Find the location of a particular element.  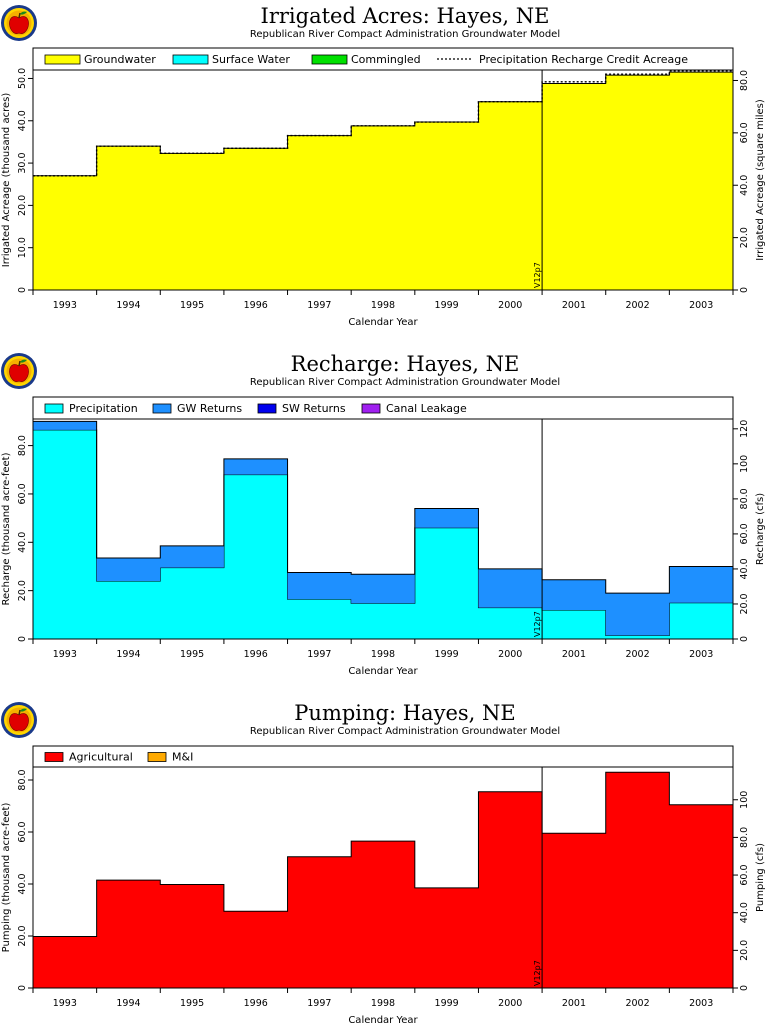

y-axis-label: Irrigated Acreage (thousand acres) is located at coordinates (6, 180).